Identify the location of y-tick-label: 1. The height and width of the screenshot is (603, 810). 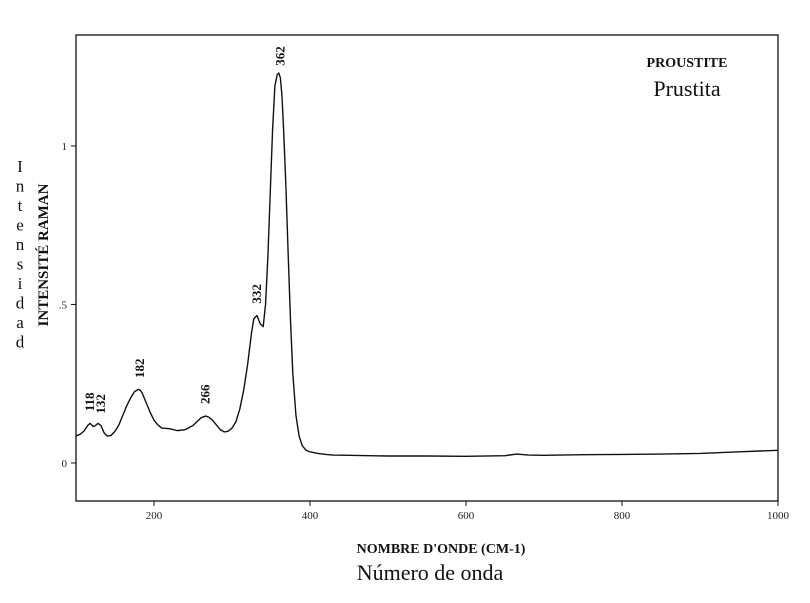
(65, 147).